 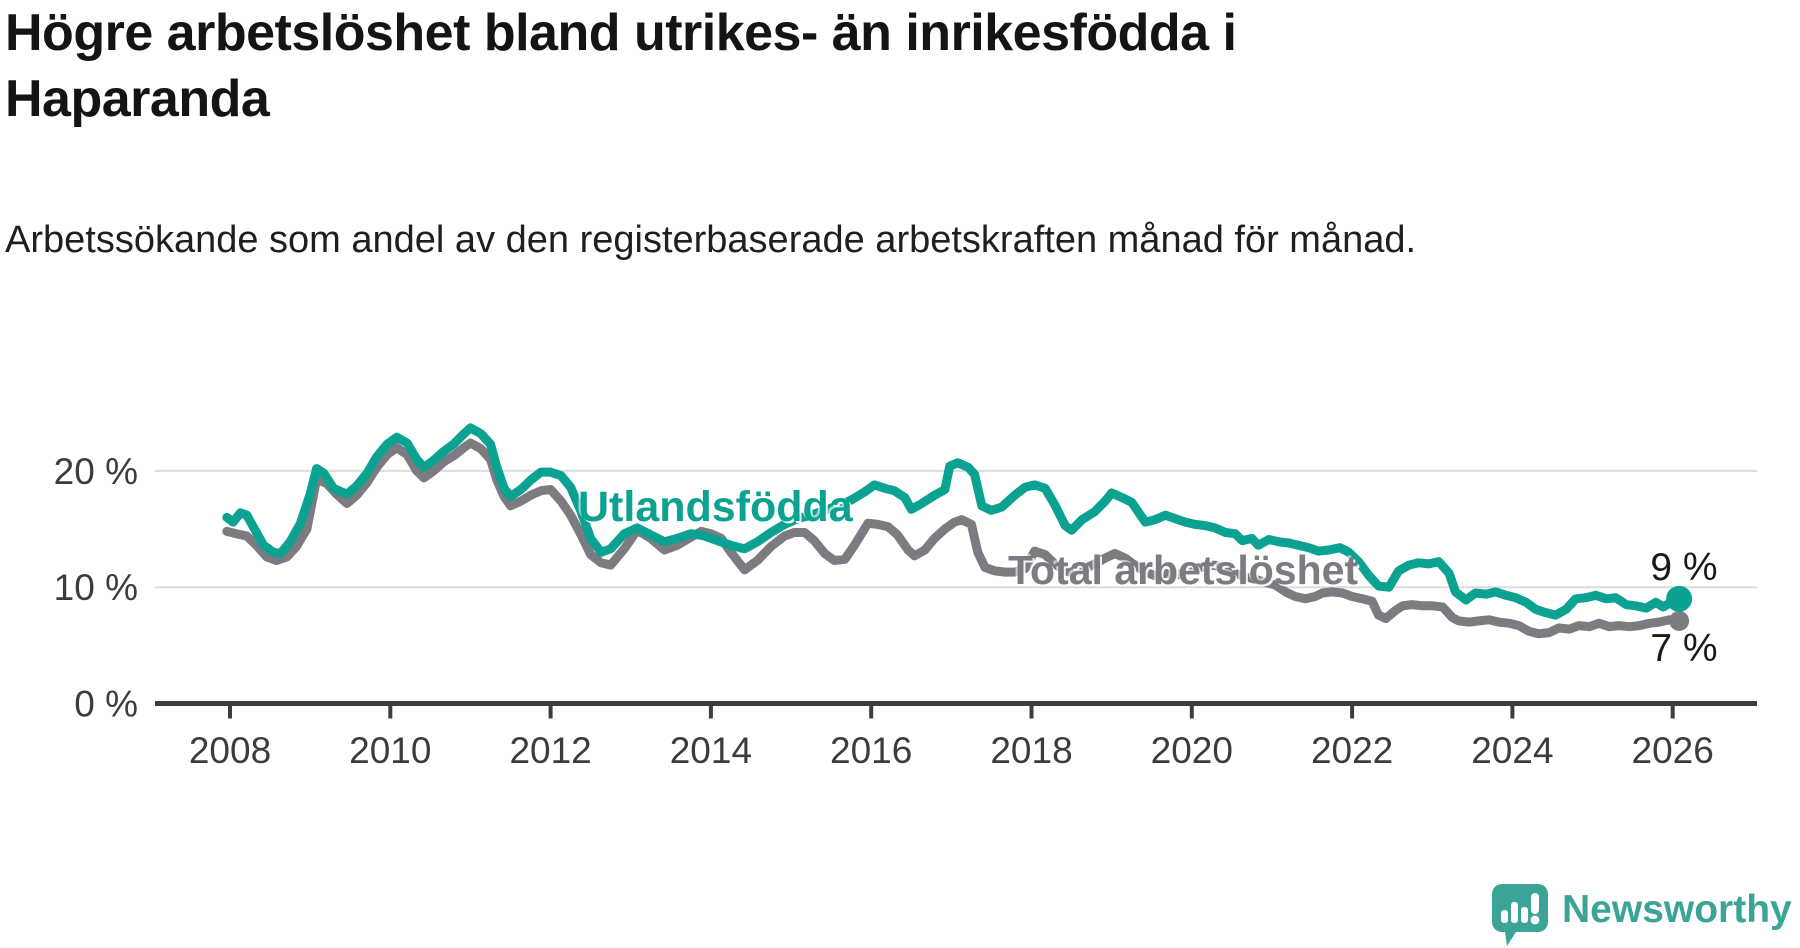 What do you see at coordinates (1192, 750) in the screenshot?
I see `x-tick-label: 2020` at bounding box center [1192, 750].